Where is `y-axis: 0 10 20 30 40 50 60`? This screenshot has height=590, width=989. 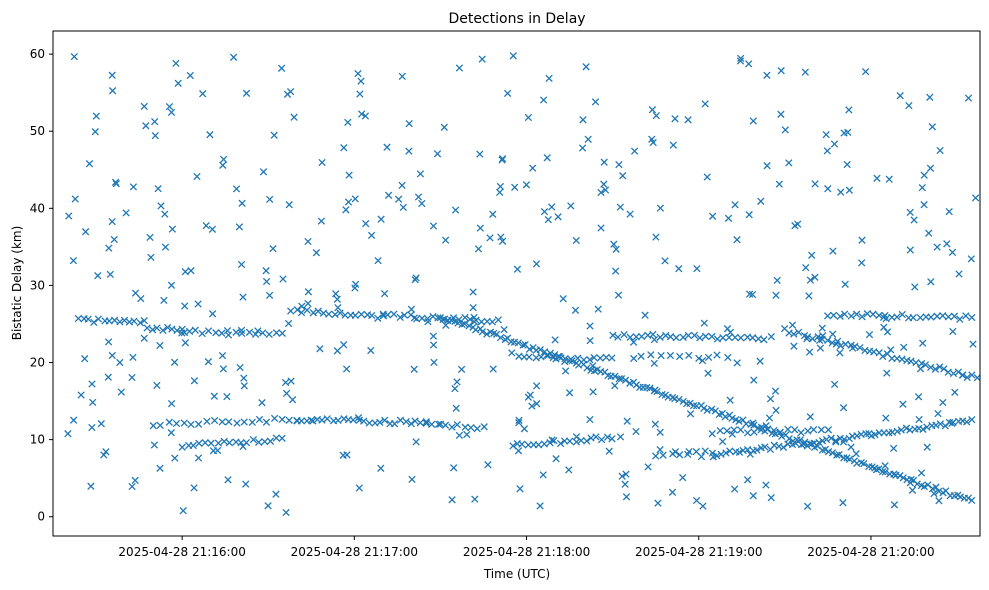 y-axis: 0 10 20 30 40 50 60 is located at coordinates (41, 285).